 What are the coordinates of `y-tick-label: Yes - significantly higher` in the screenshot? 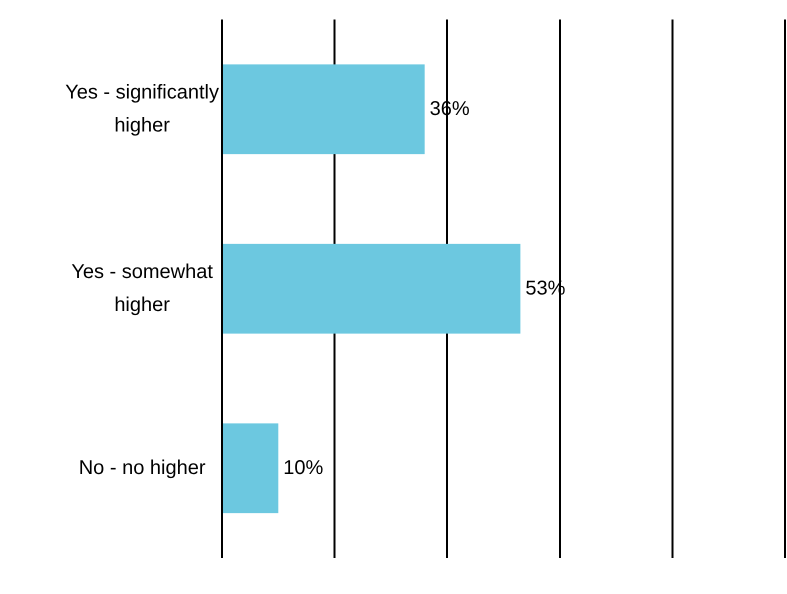 It's located at (142, 108).